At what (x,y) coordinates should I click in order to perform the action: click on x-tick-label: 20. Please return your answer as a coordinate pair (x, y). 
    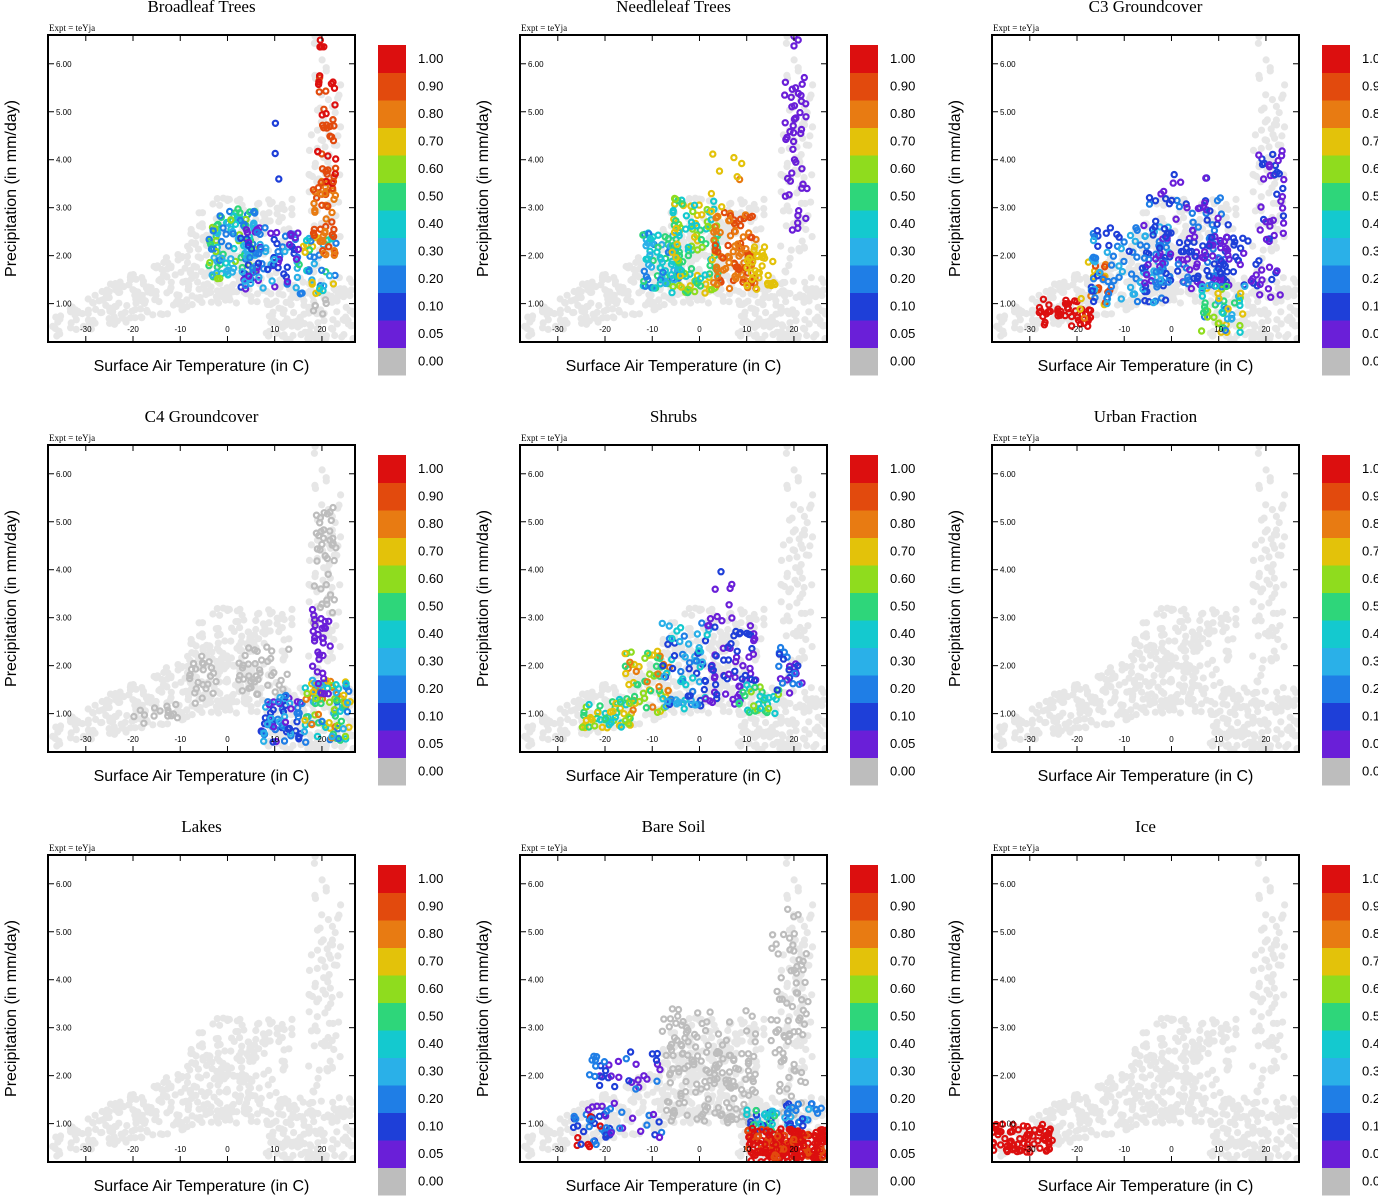
    Looking at the image, I should click on (321, 329).